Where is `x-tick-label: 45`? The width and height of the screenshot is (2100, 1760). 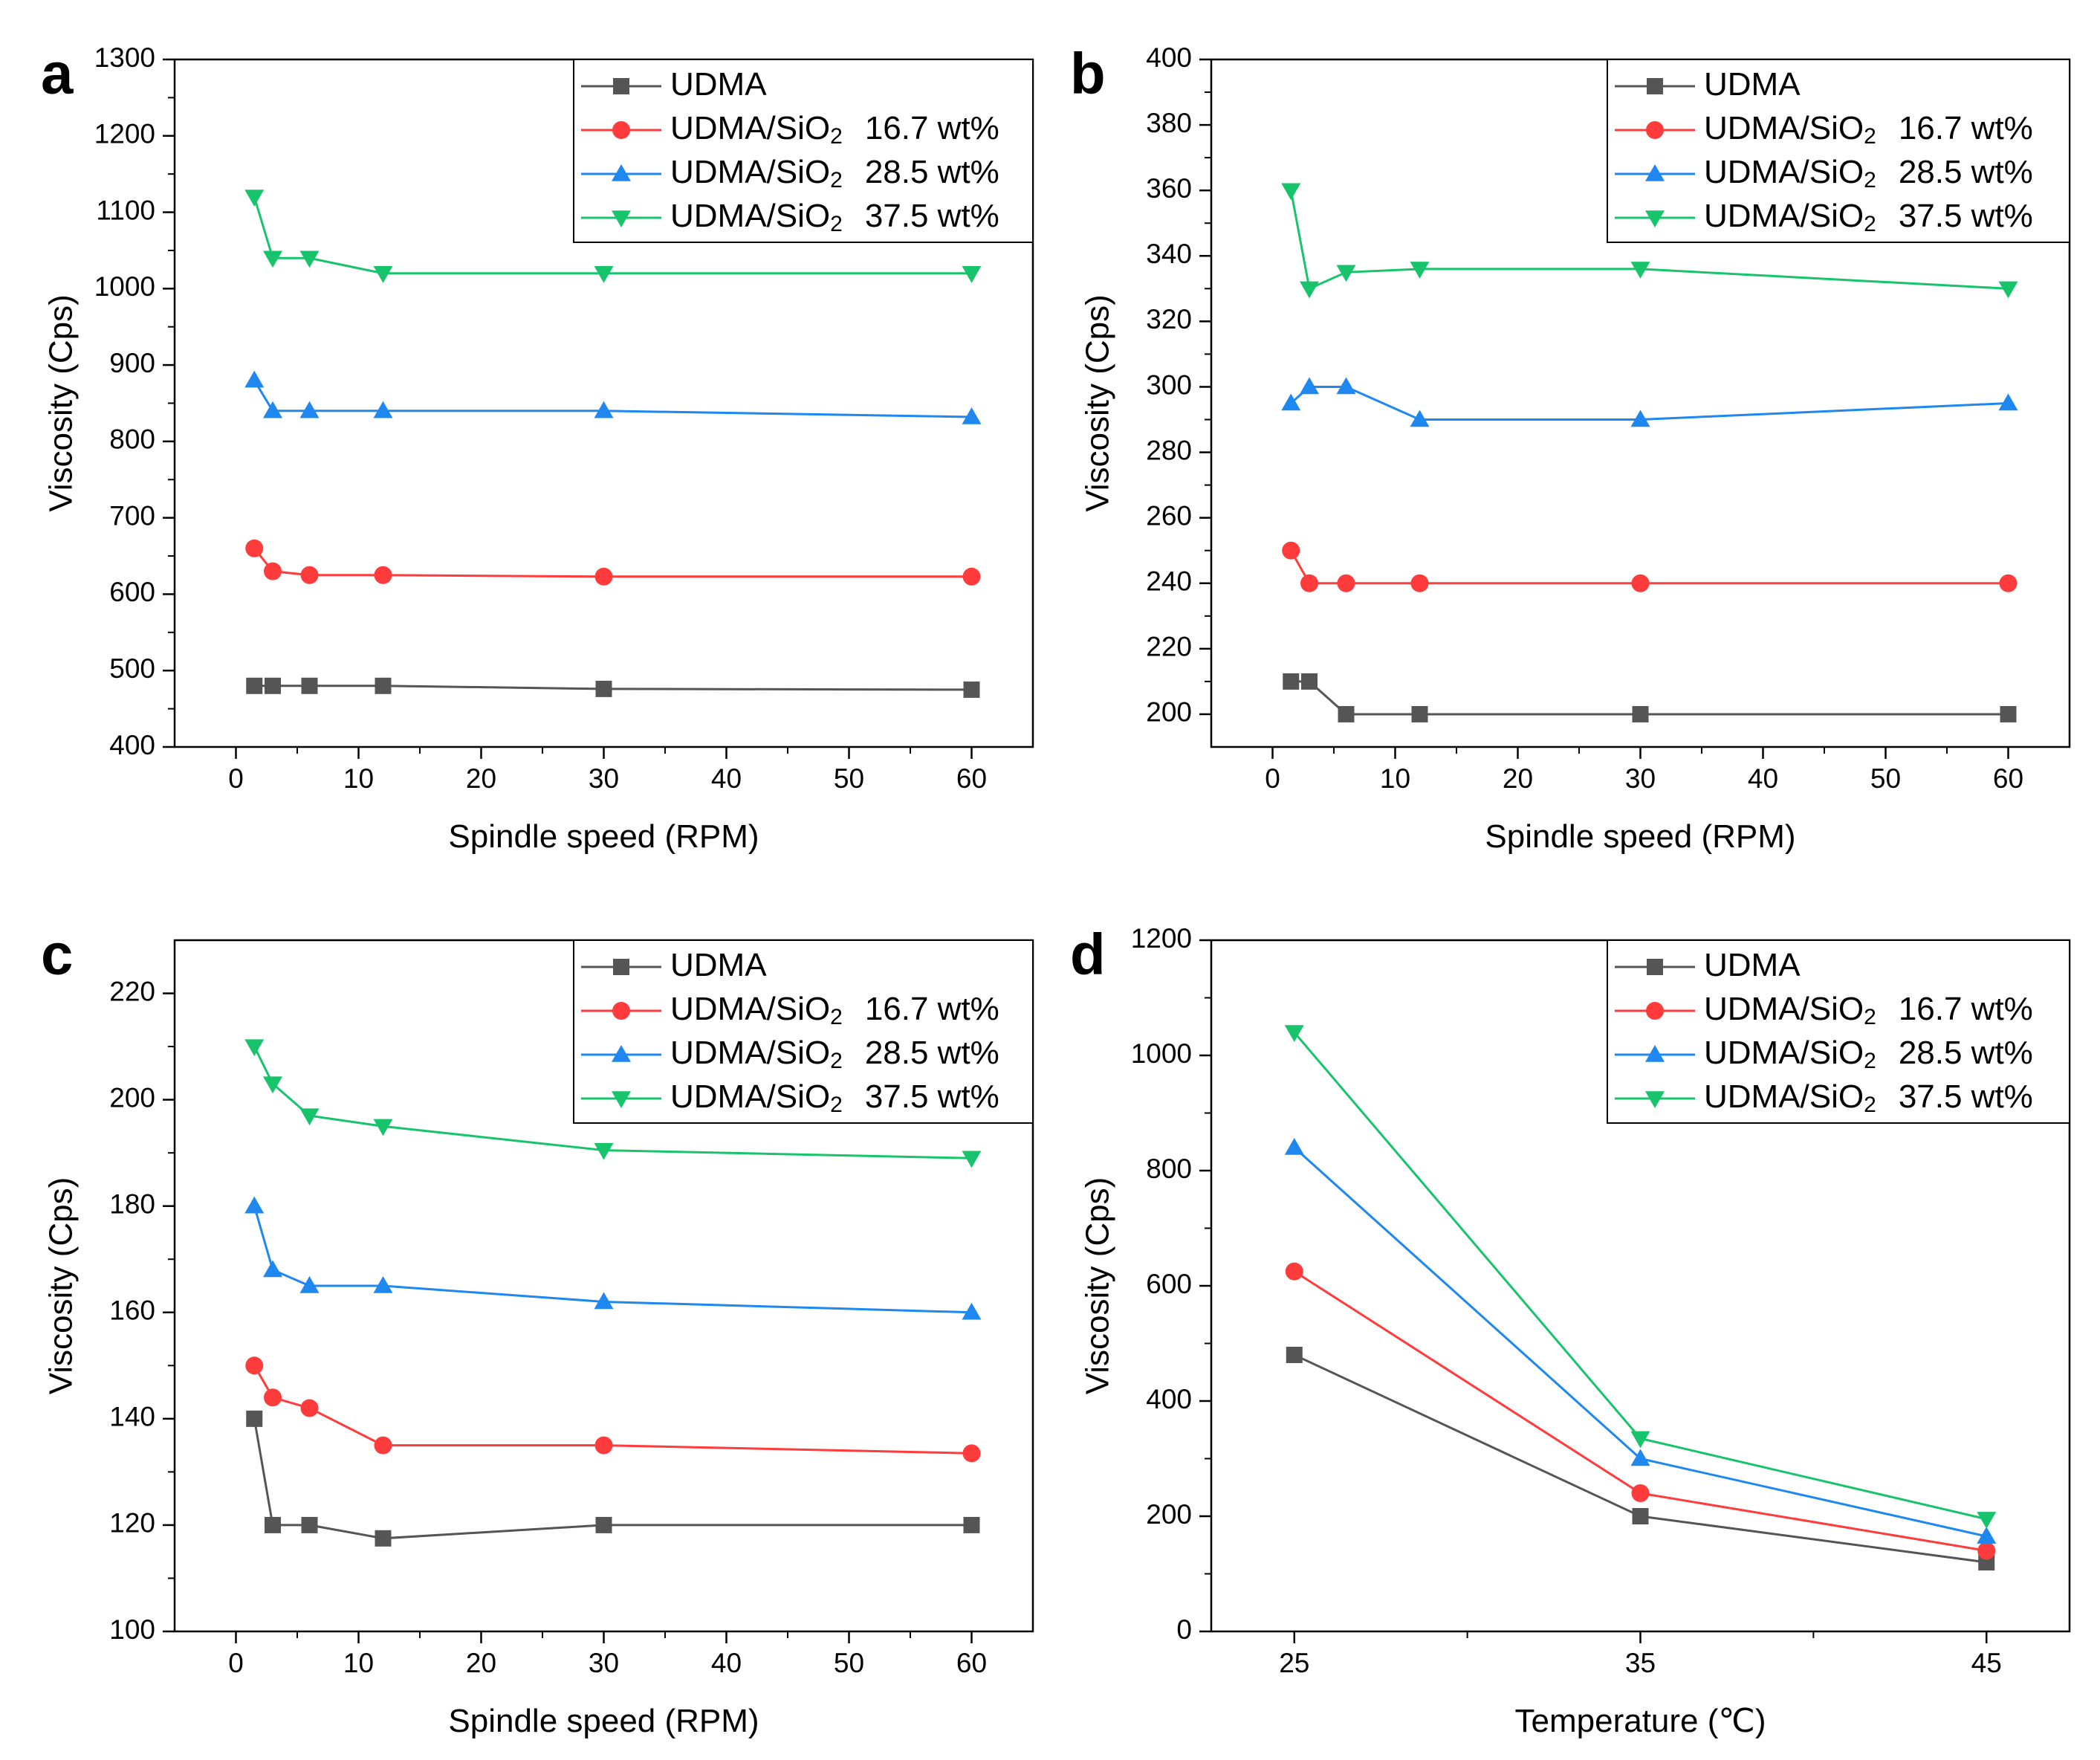
x-tick-label: 45 is located at coordinates (1986, 1663).